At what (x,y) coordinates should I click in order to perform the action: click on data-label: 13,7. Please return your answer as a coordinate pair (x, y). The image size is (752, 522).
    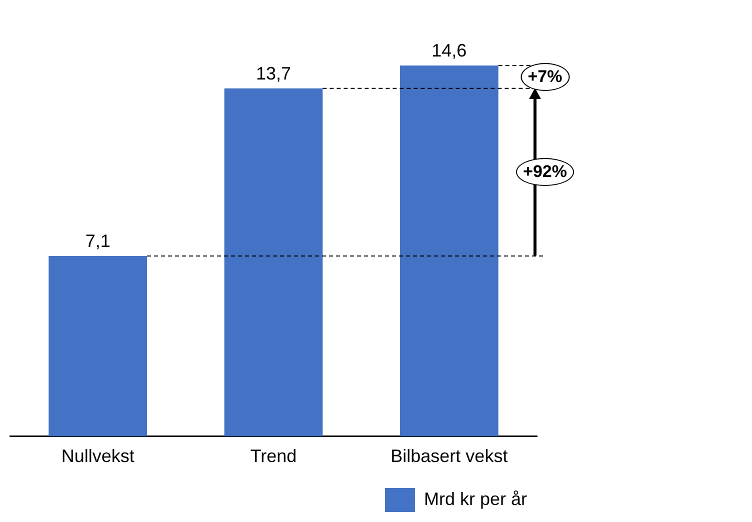
    Looking at the image, I should click on (274, 73).